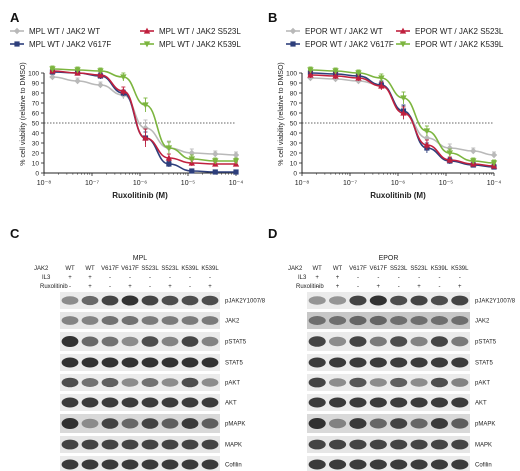  Describe the element at coordinates (481, 404) in the screenshot. I see `band-label: AKT` at that location.